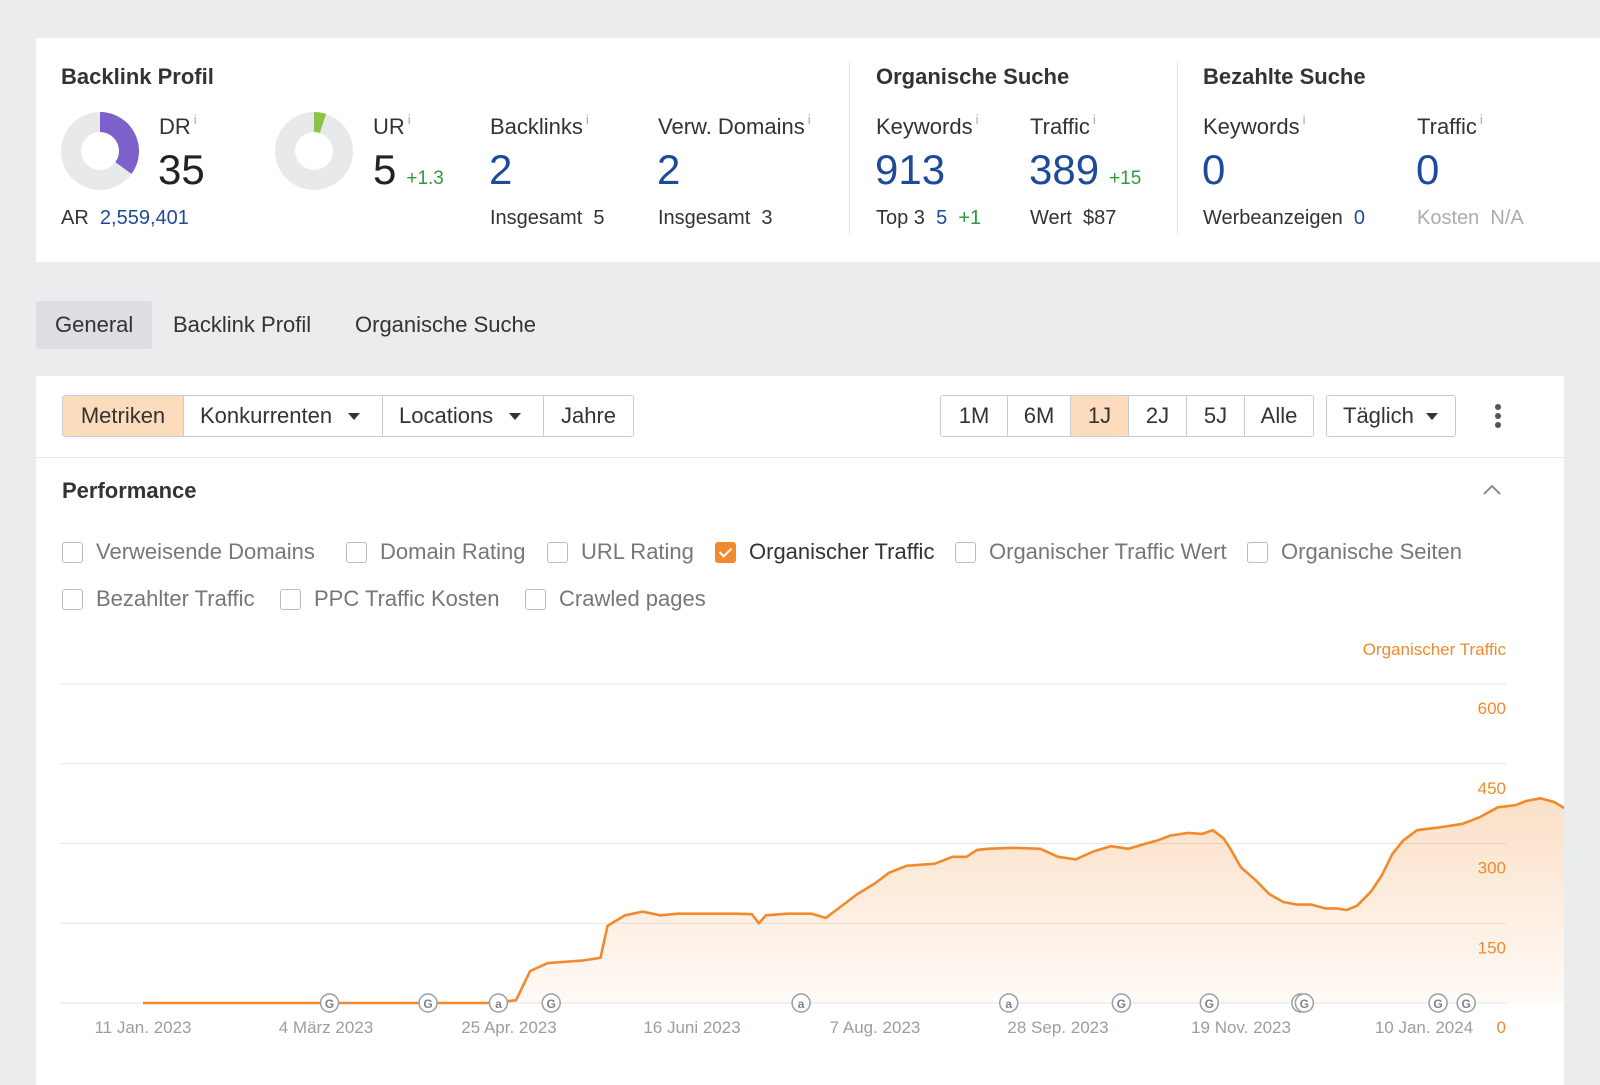  What do you see at coordinates (158, 599) in the screenshot?
I see `checkbox-paid-traffic: Bezahlter Traffic` at bounding box center [158, 599].